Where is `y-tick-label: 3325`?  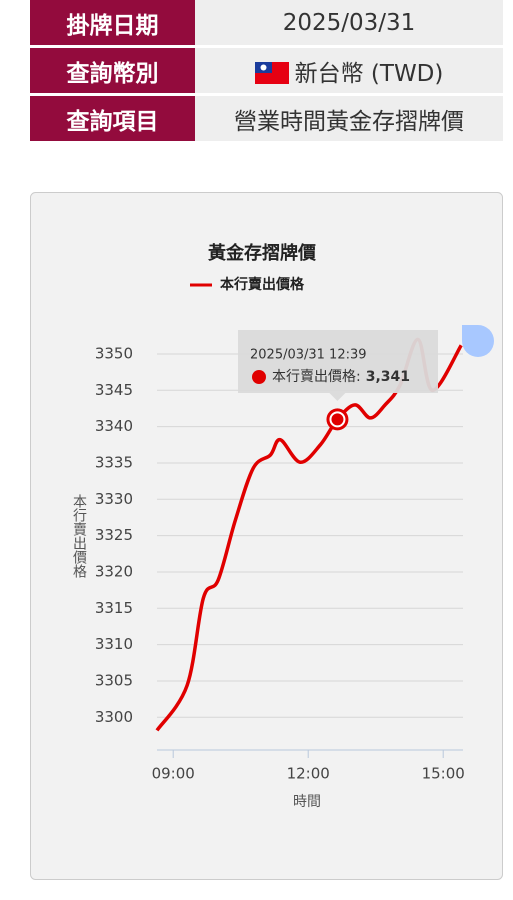 y-tick-label: 3325 is located at coordinates (114, 535).